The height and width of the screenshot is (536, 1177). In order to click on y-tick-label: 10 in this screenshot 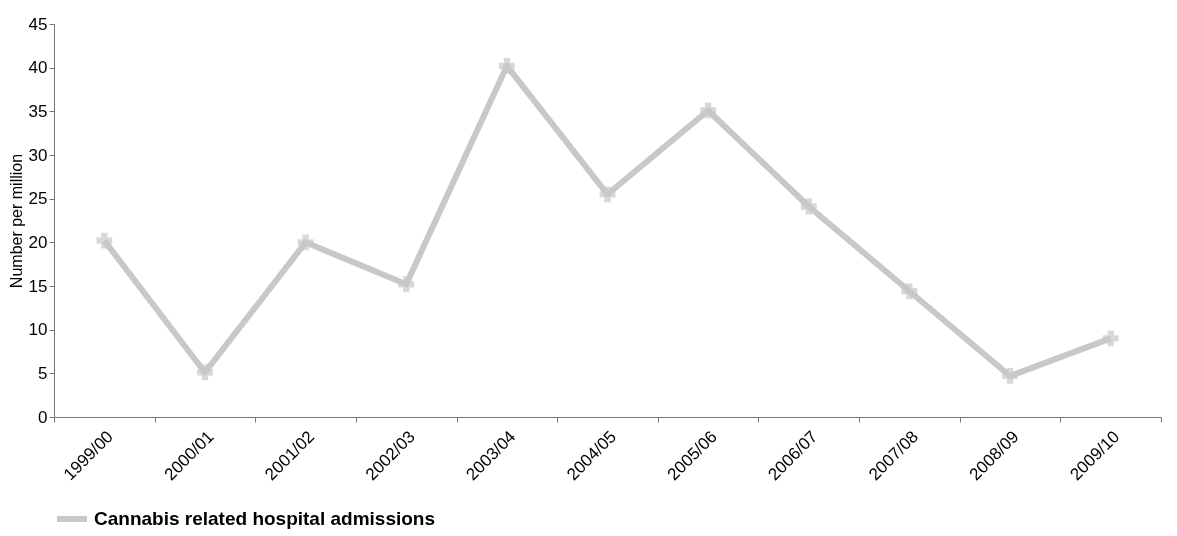, I will do `click(38, 330)`.